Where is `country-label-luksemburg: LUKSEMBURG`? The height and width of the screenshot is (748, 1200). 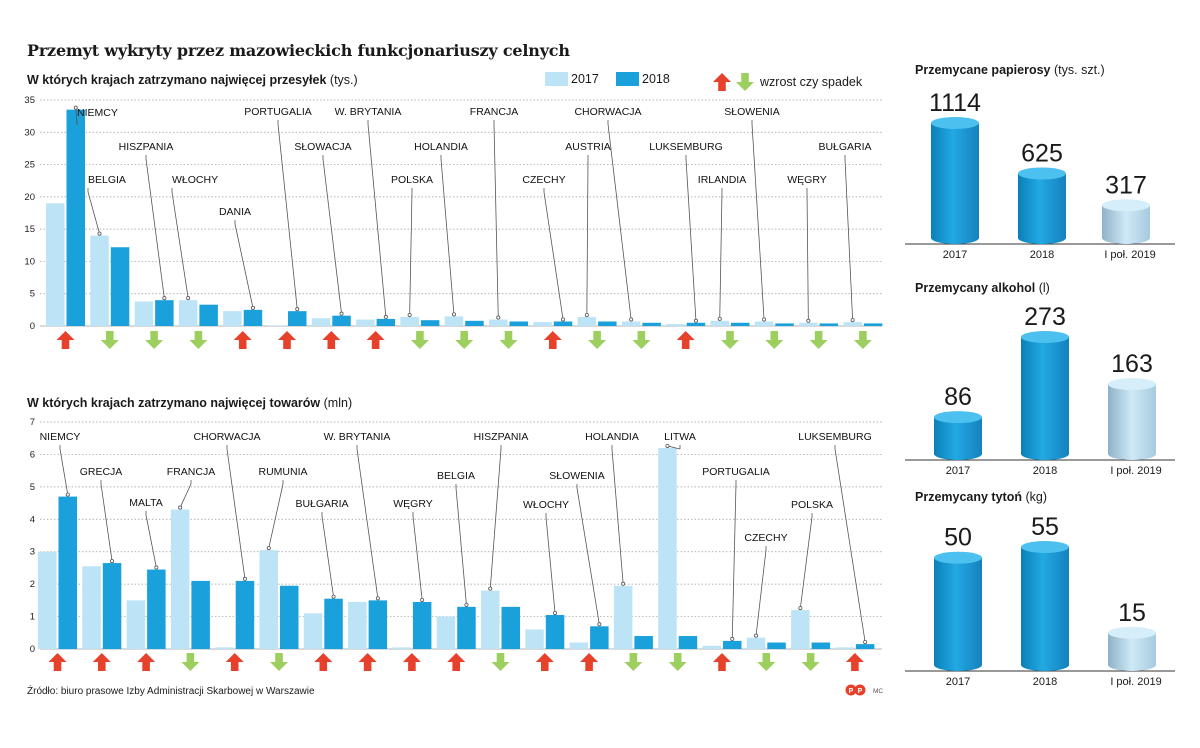 country-label-luksemburg: LUKSEMBURG is located at coordinates (835, 437).